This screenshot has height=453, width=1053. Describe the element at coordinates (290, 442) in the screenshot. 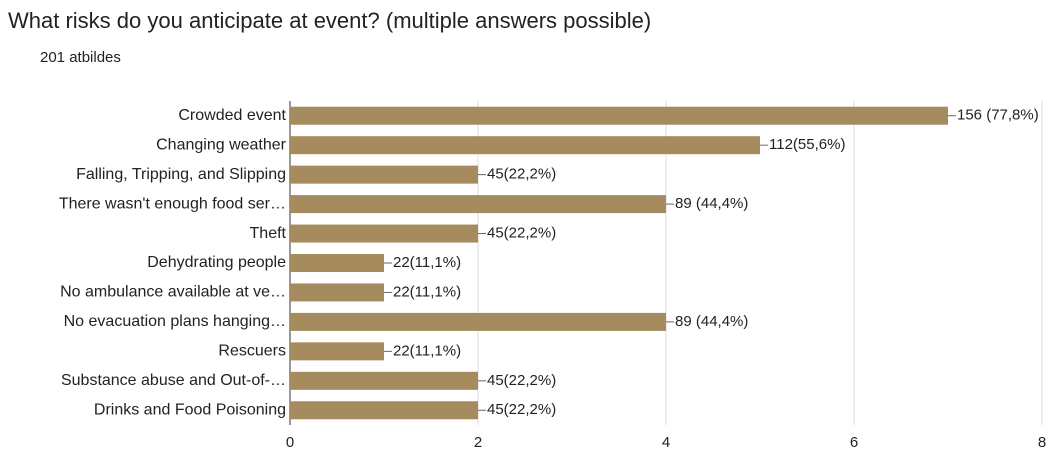

I see `x-tick-label: 0` at that location.